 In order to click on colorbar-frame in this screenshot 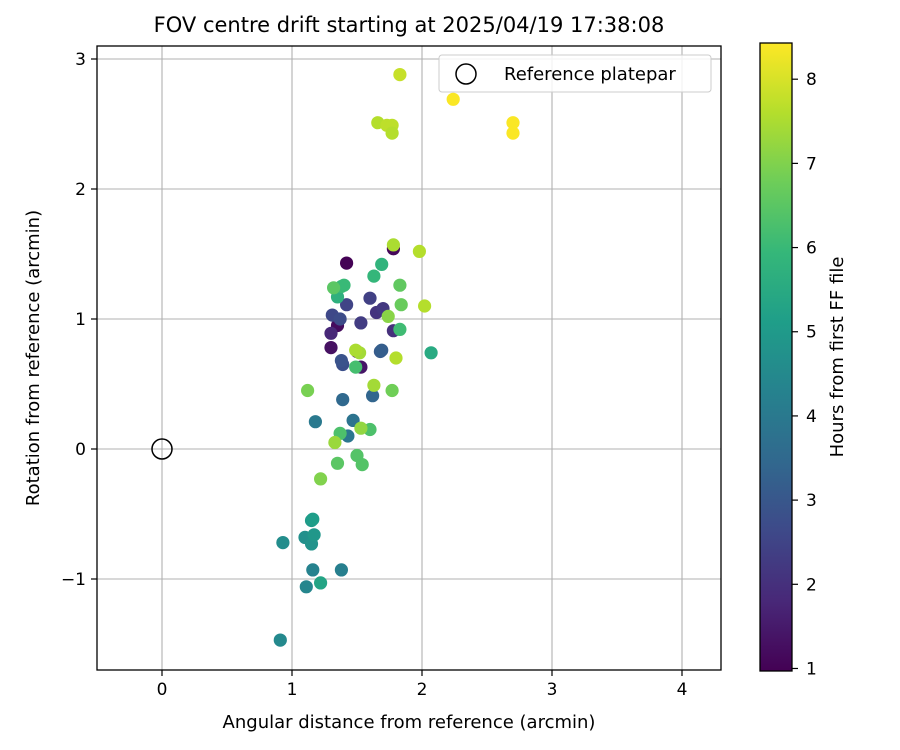, I will do `click(776, 357)`.